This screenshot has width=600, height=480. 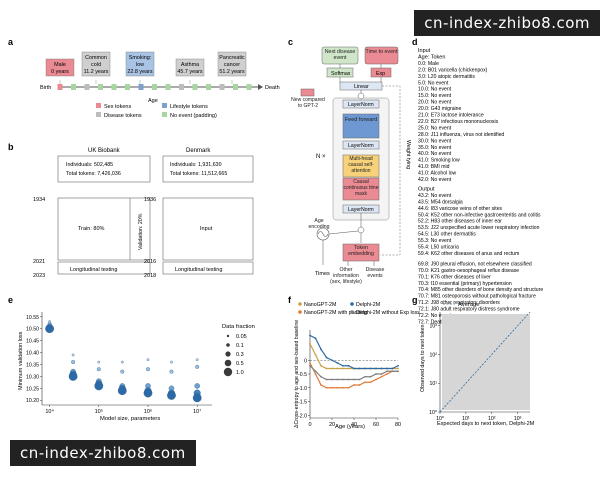 I want to click on new-compared-label: New compared to GPT-2, so click(x=308, y=103).